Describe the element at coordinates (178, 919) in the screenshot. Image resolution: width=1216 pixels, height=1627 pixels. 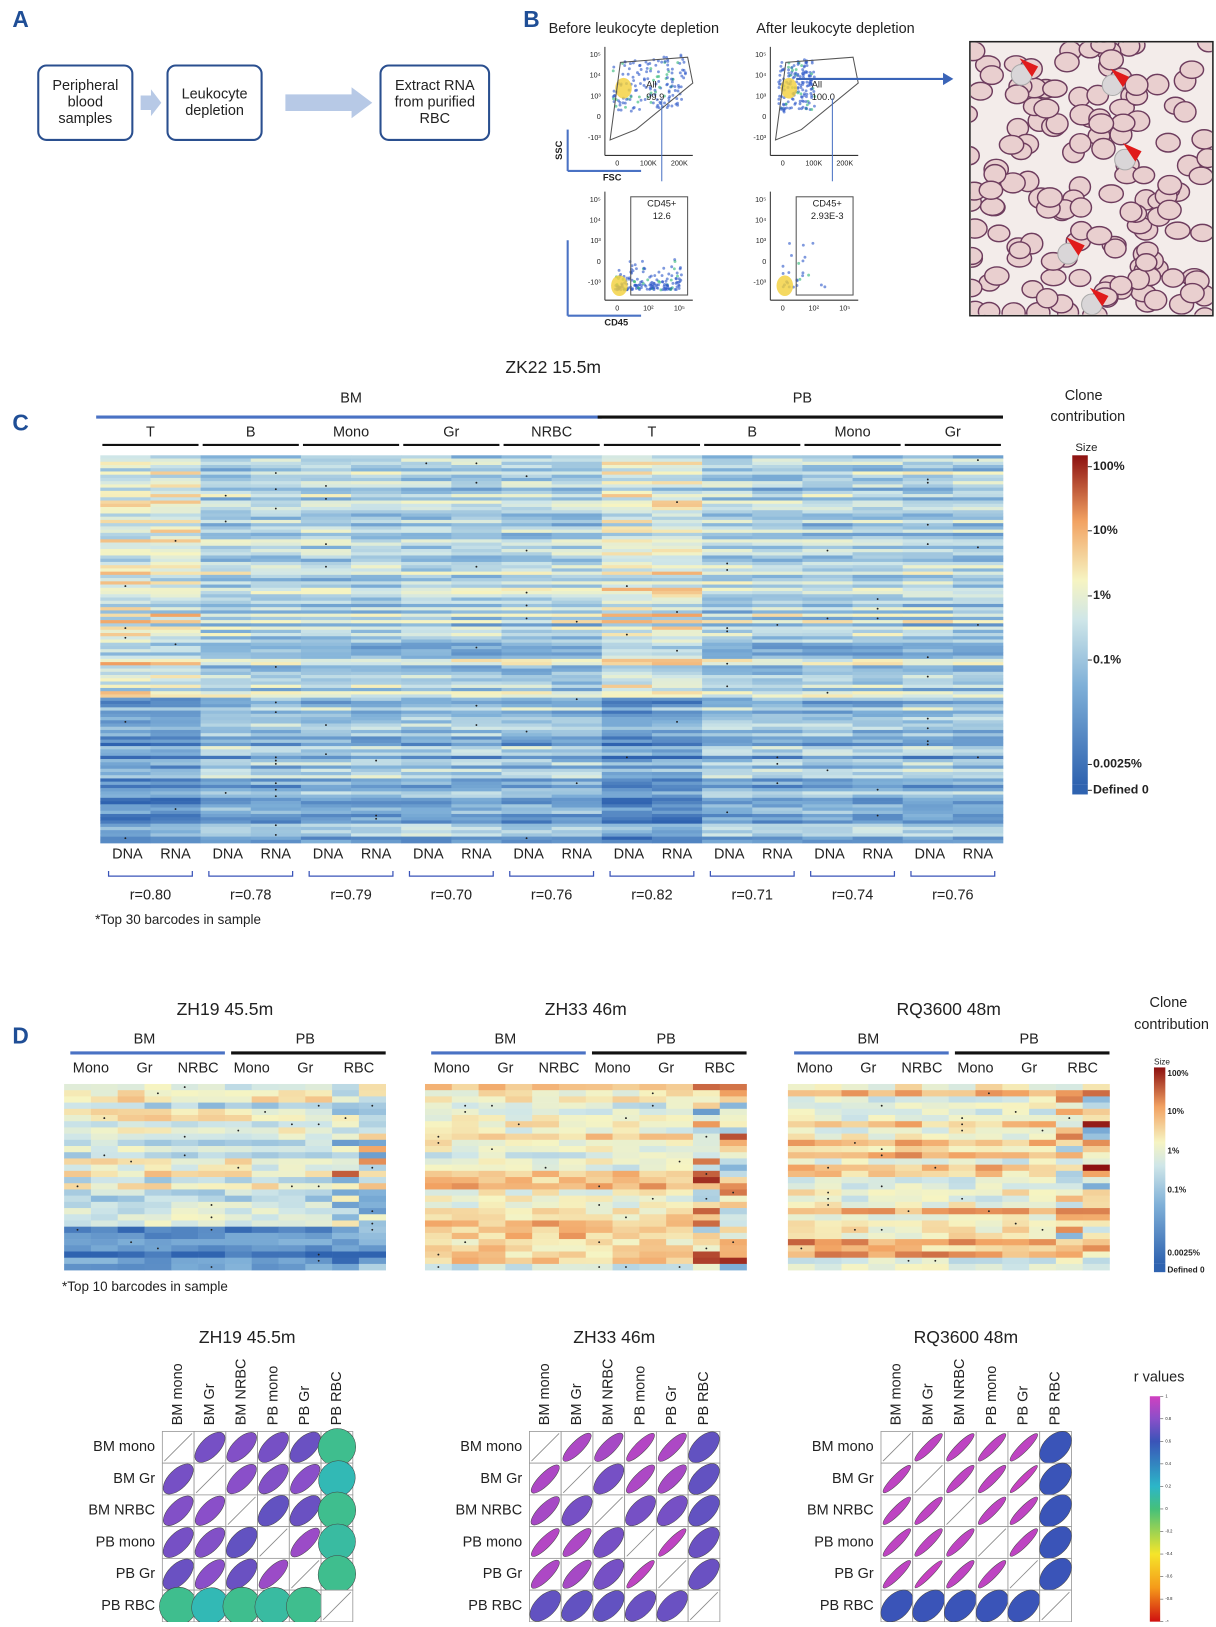
I see `footnote: *Top 30 barcodes in sample` at that location.